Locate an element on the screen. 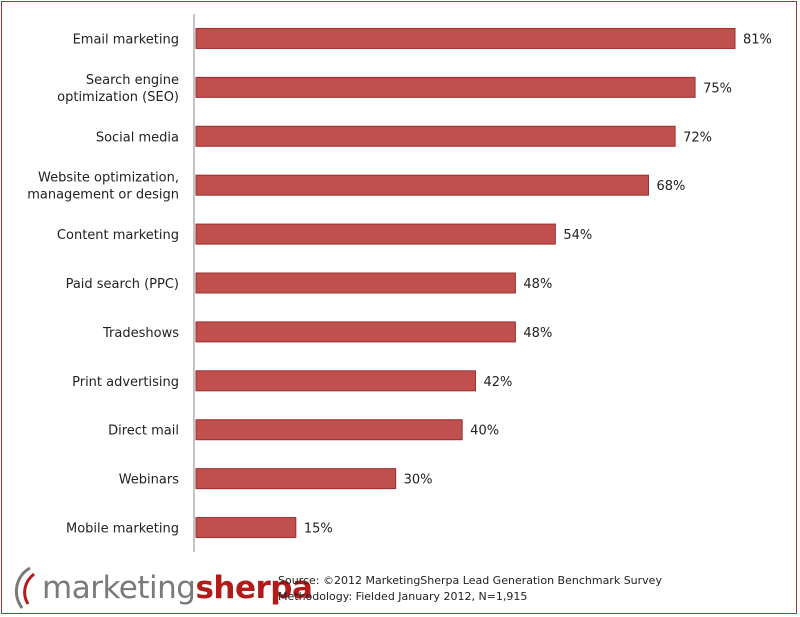 The width and height of the screenshot is (800, 617). category-label: Webinars is located at coordinates (149, 480).